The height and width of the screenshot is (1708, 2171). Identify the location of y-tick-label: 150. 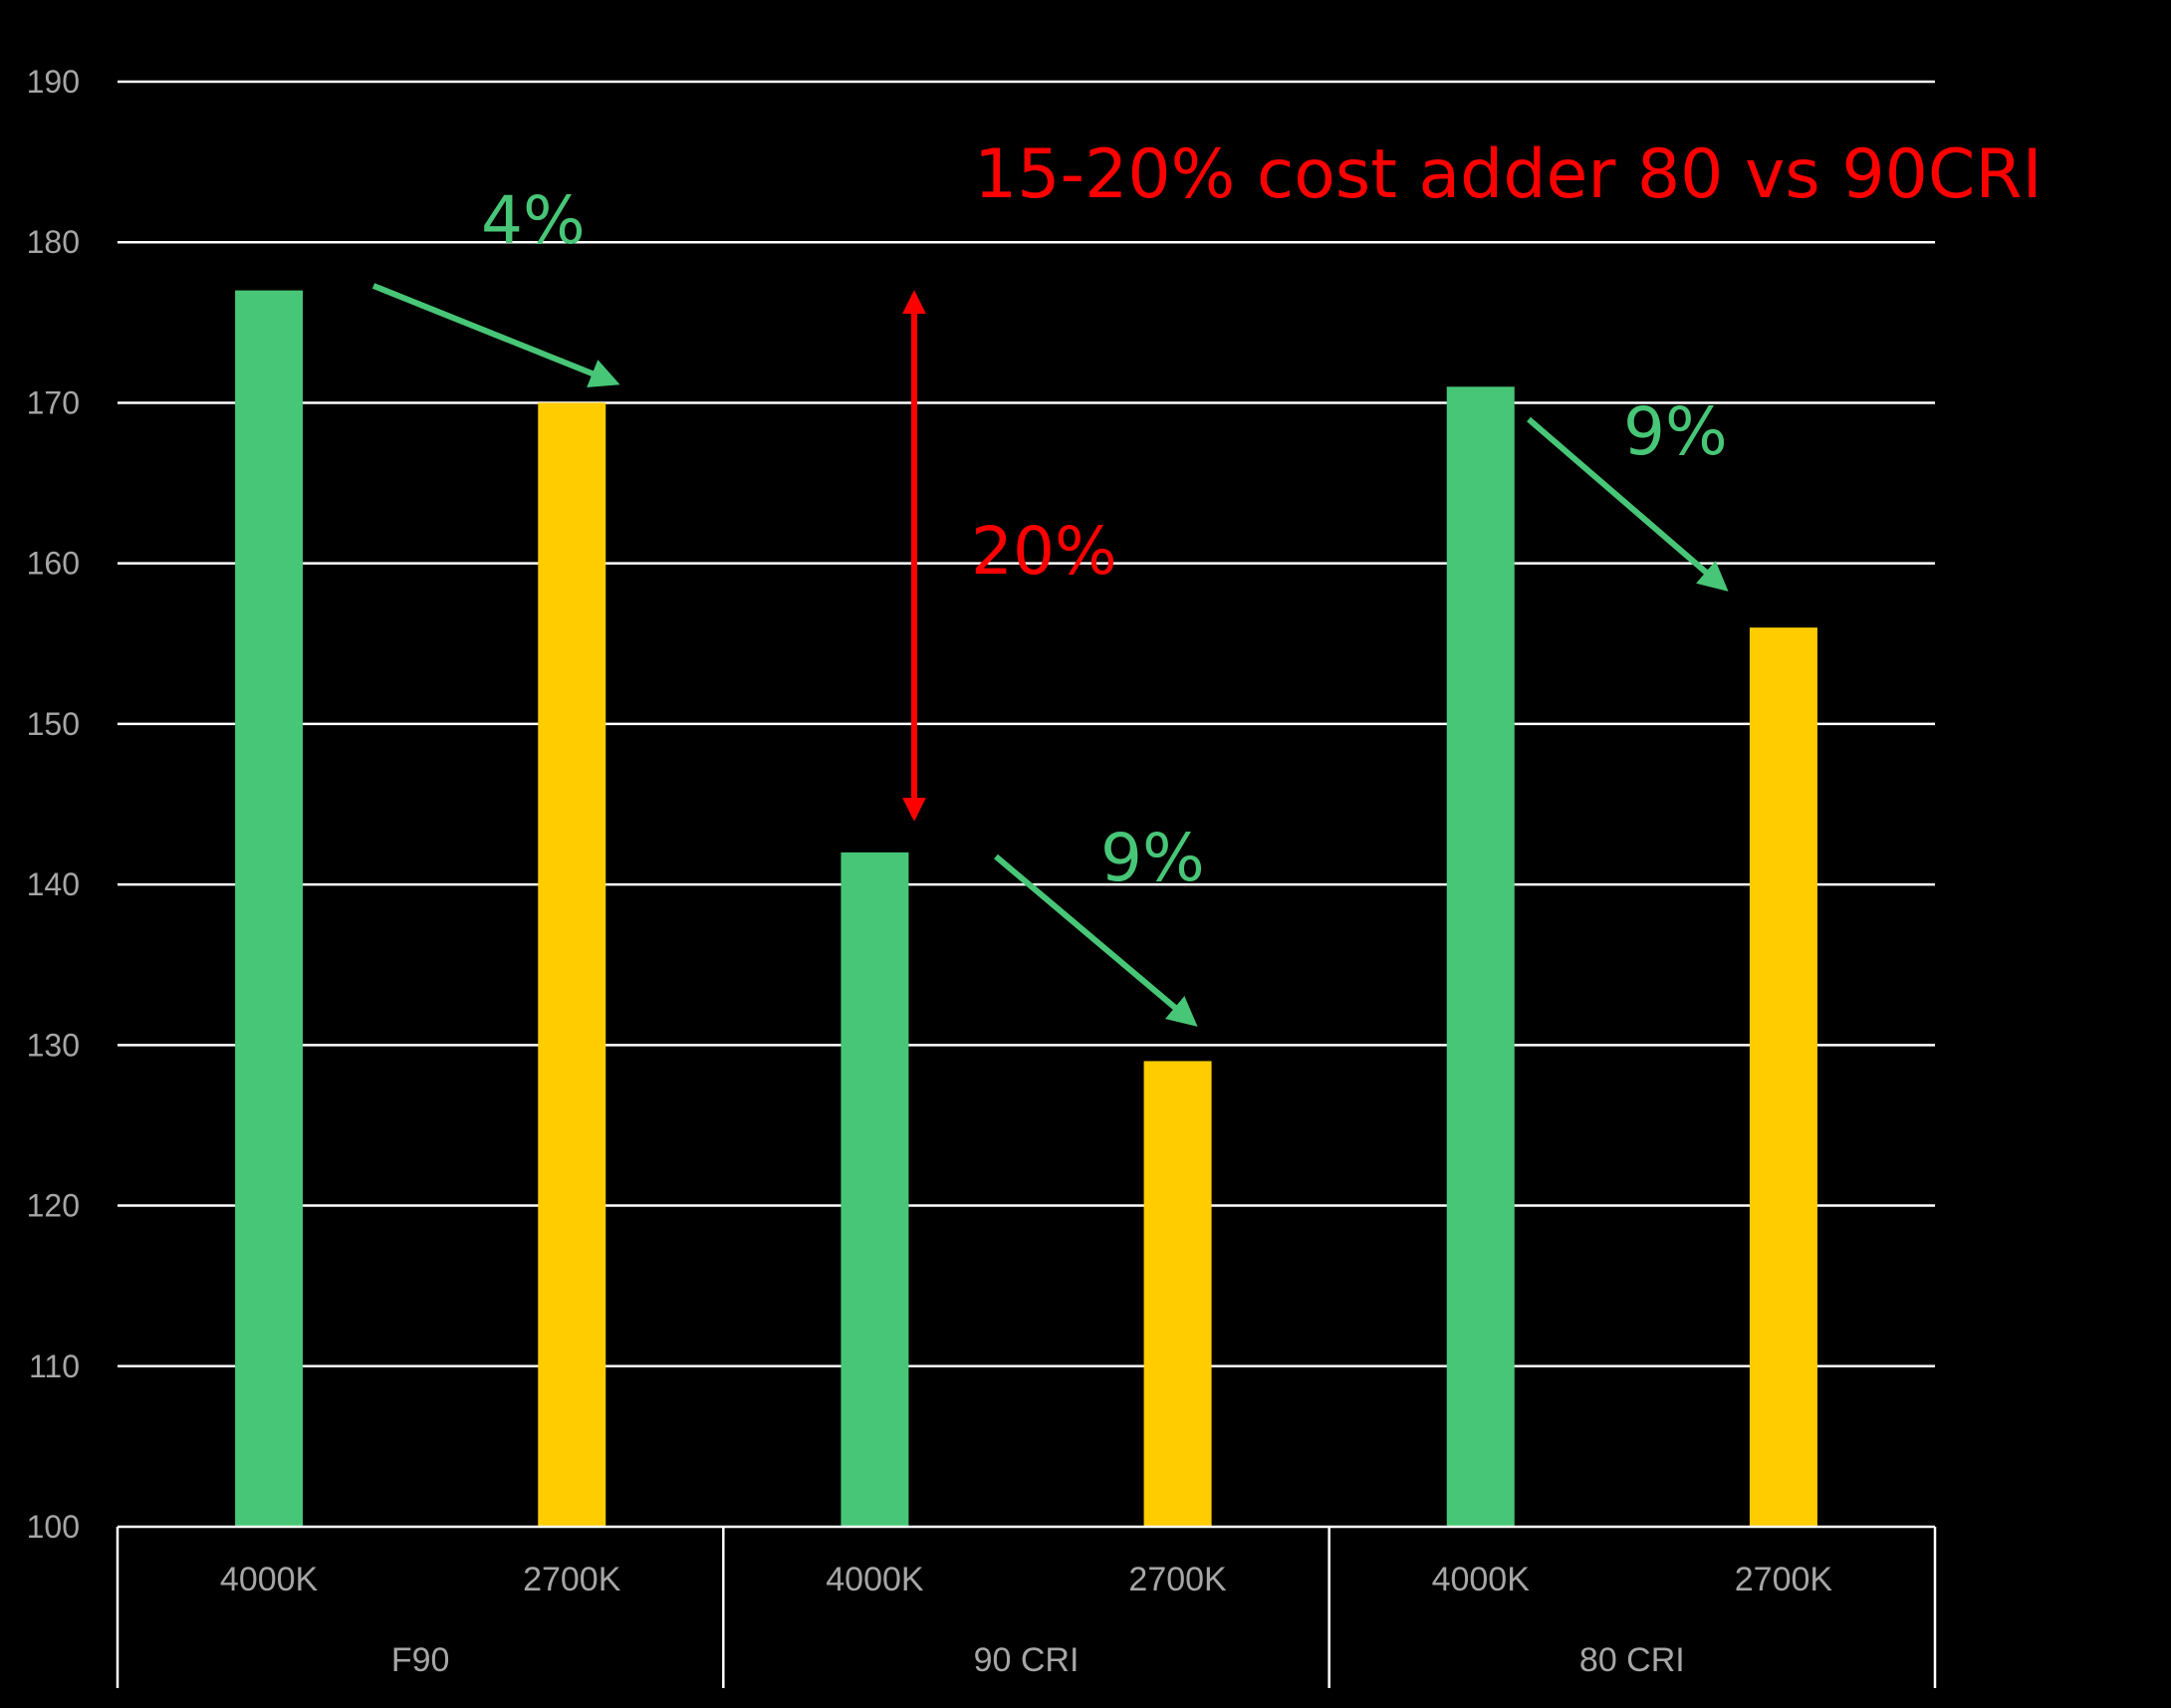
(53, 724).